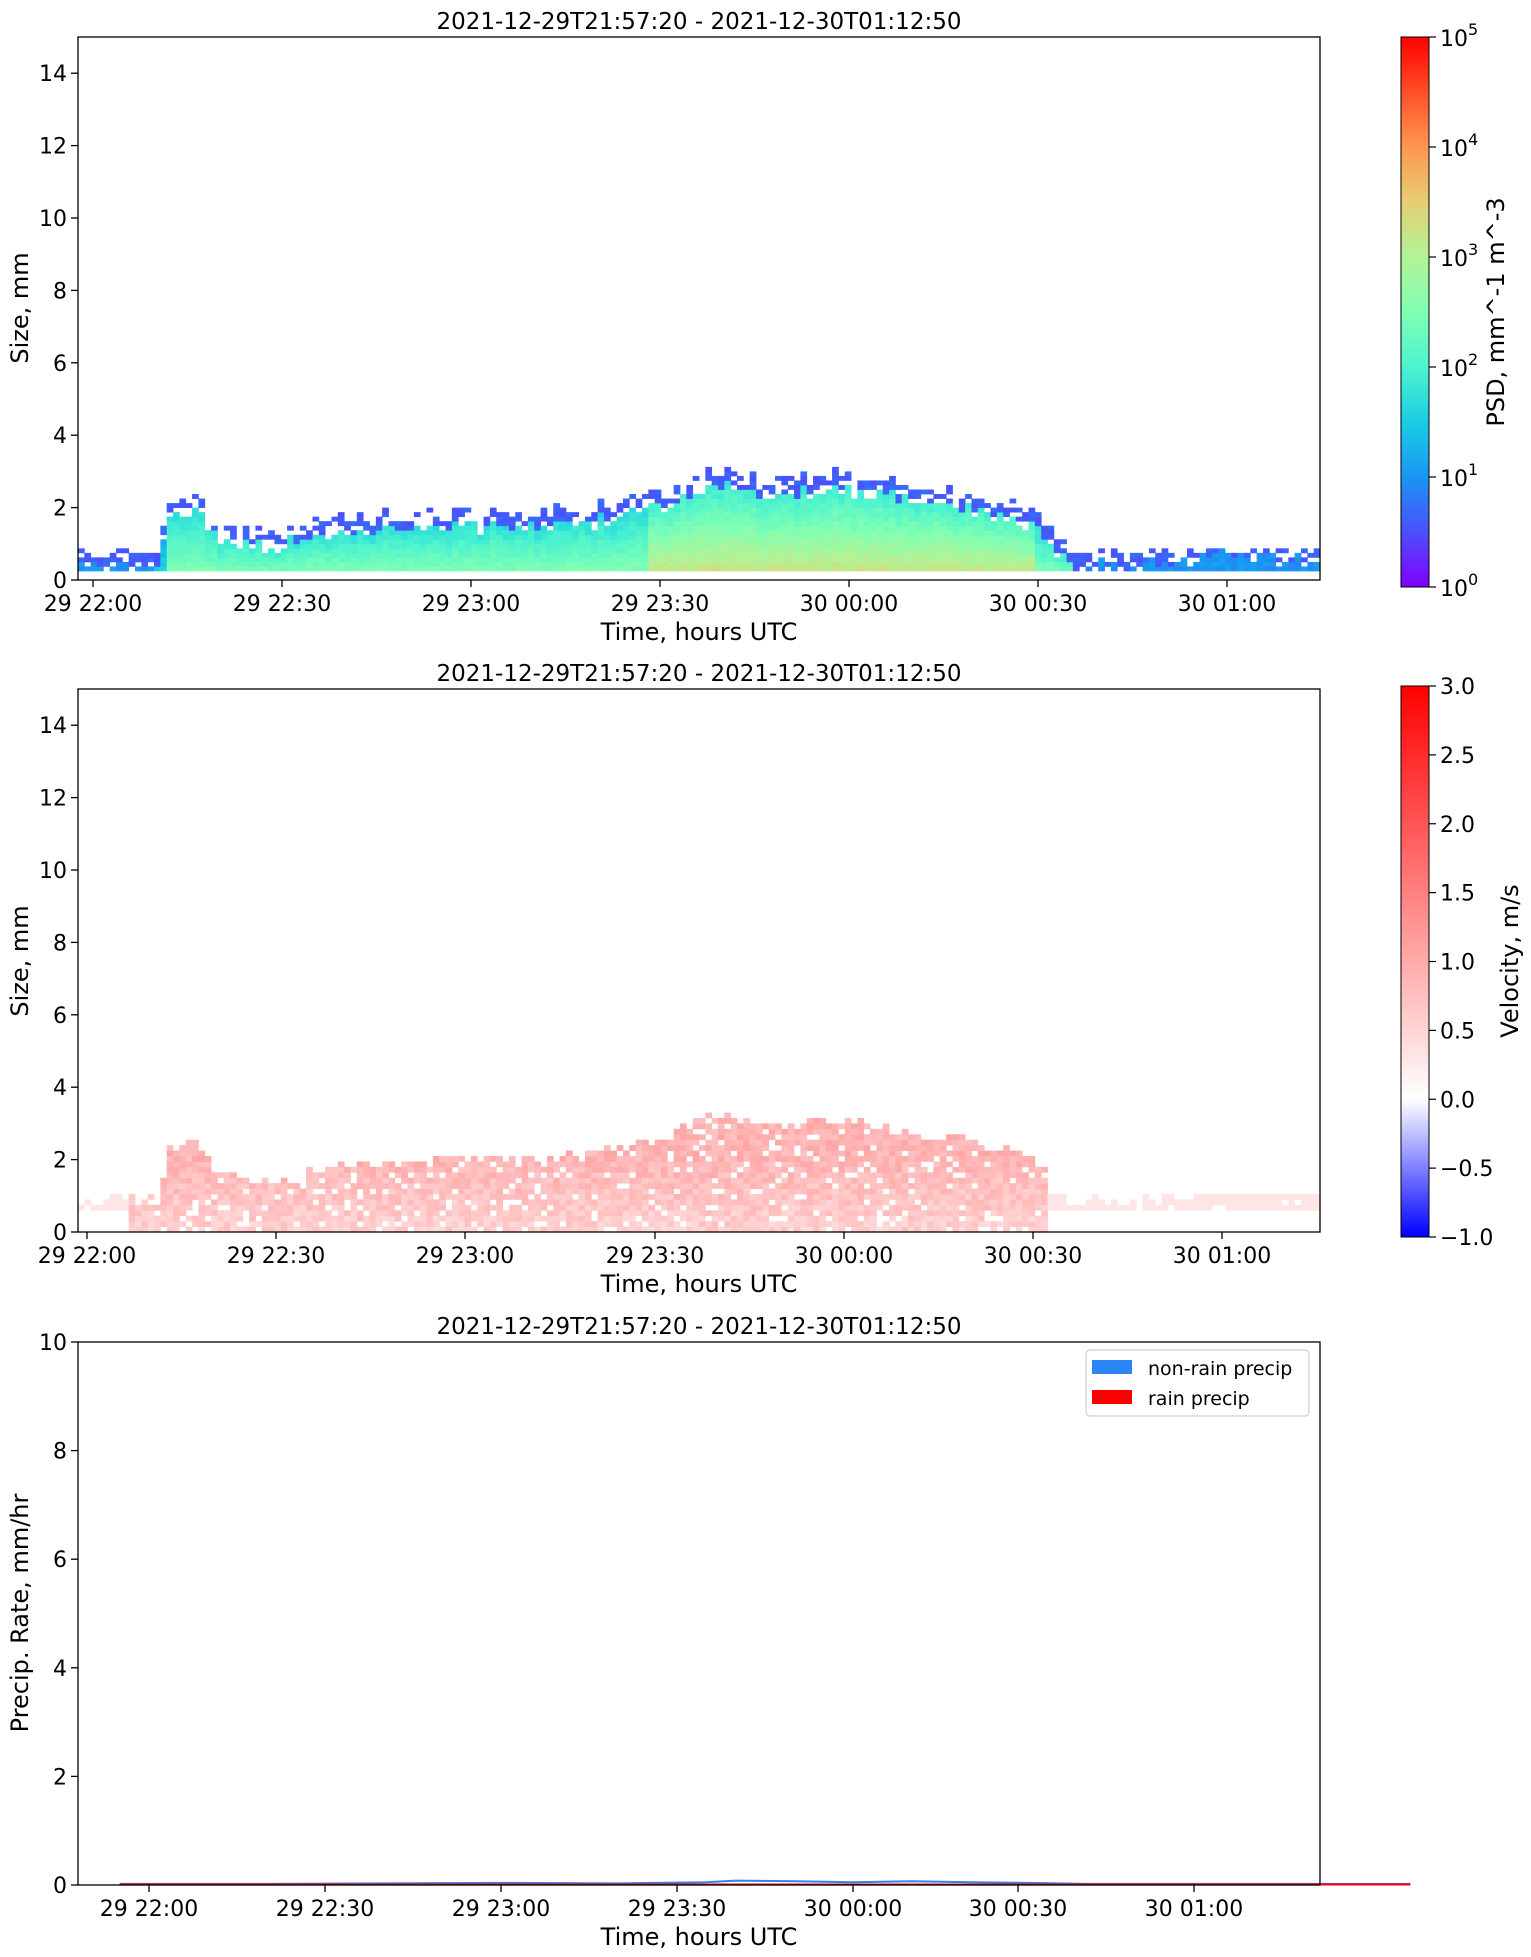 This screenshot has width=1531, height=1957. I want to click on x-tick-label: 29 22:00, so click(87, 1256).